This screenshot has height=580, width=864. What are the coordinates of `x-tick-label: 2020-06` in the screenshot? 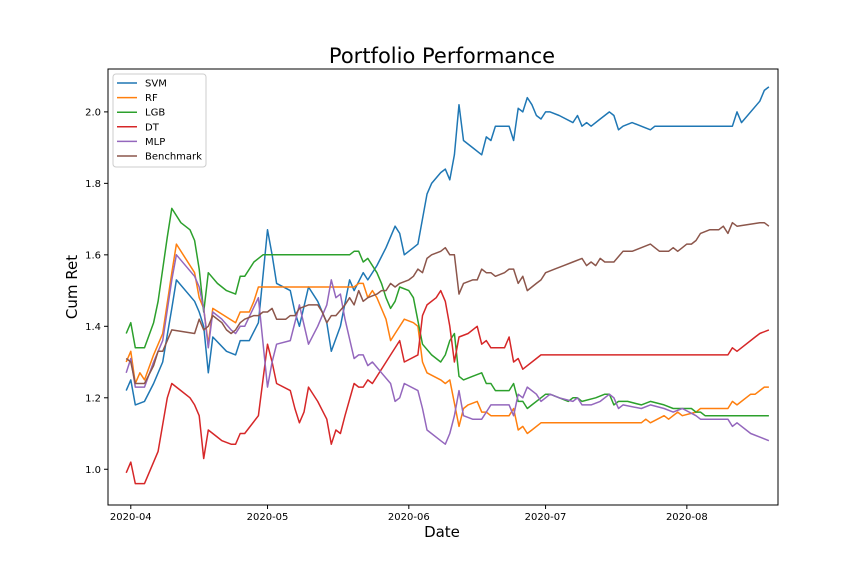 It's located at (409, 517).